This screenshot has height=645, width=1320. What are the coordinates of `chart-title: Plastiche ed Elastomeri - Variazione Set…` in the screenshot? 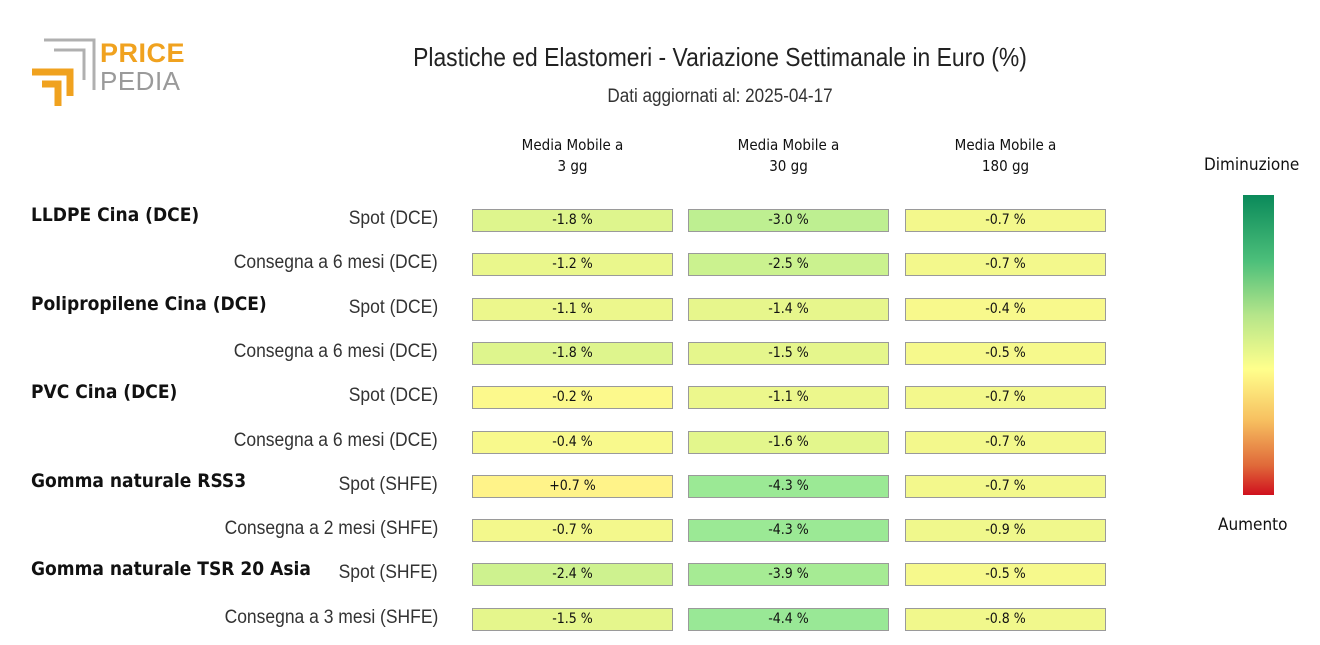 It's located at (720, 57).